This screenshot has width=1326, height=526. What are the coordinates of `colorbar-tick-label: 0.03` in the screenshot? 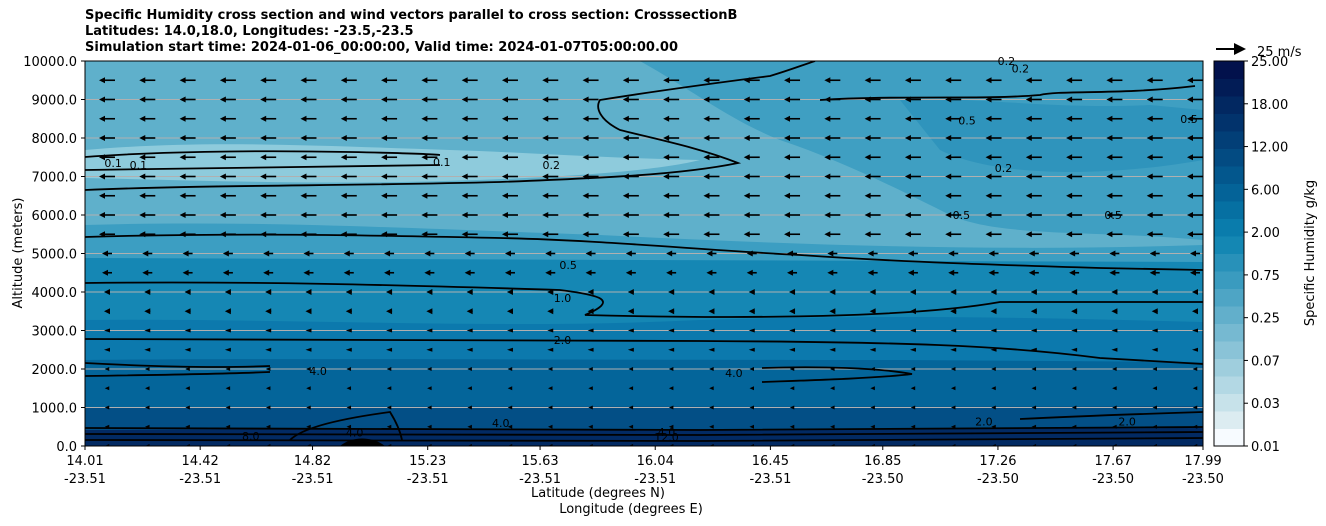 It's located at (1265, 404).